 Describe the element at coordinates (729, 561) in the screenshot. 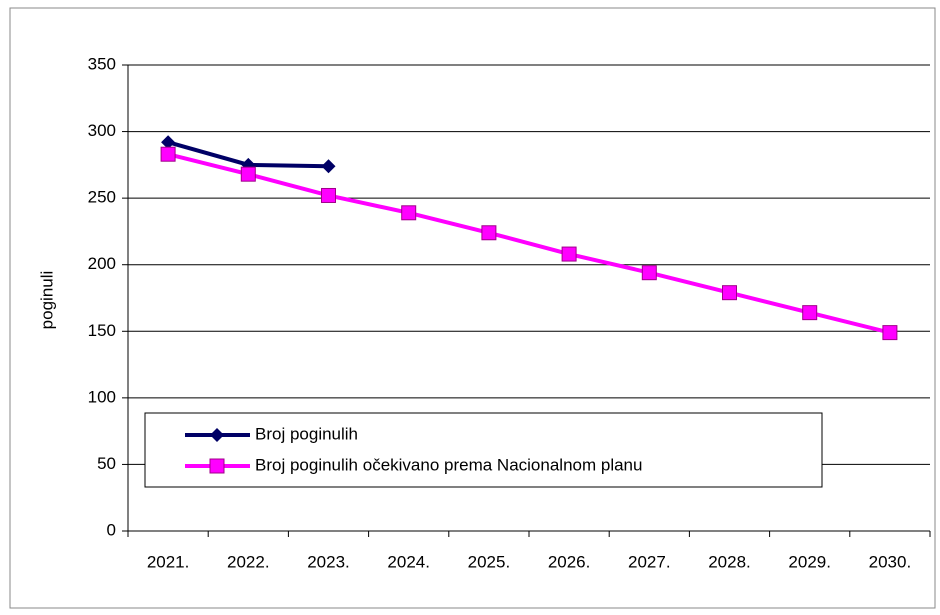

I see `x-tick-label: 2028.` at that location.